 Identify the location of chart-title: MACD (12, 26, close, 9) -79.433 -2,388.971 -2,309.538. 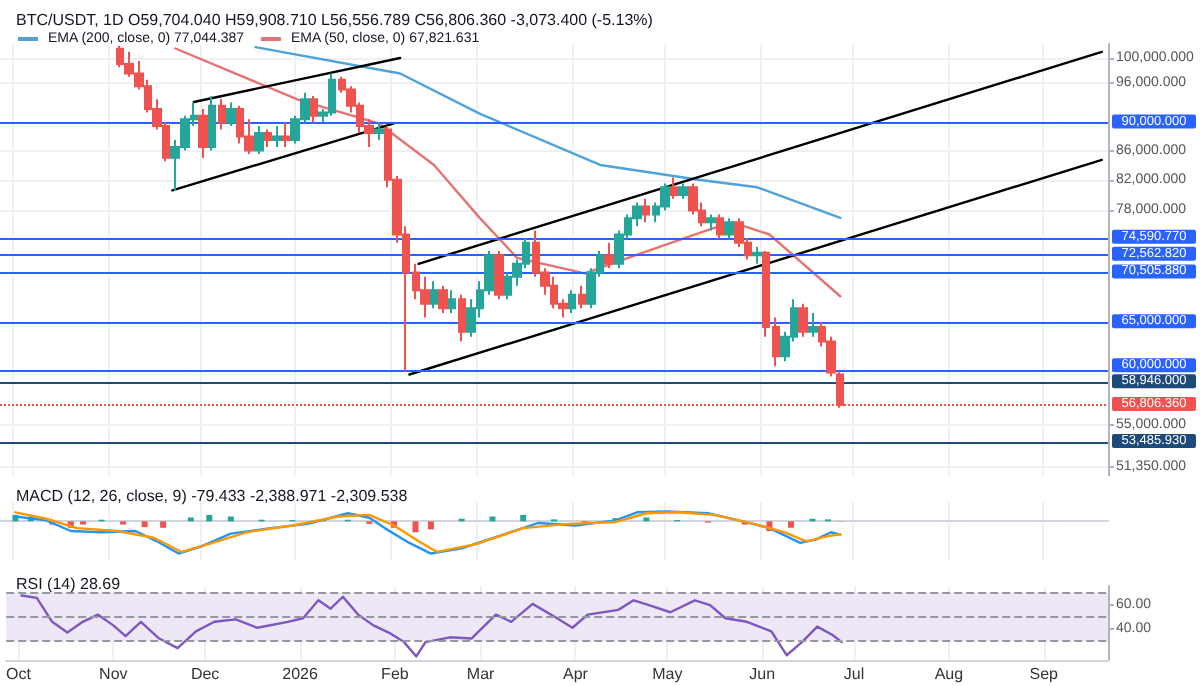
(212, 496).